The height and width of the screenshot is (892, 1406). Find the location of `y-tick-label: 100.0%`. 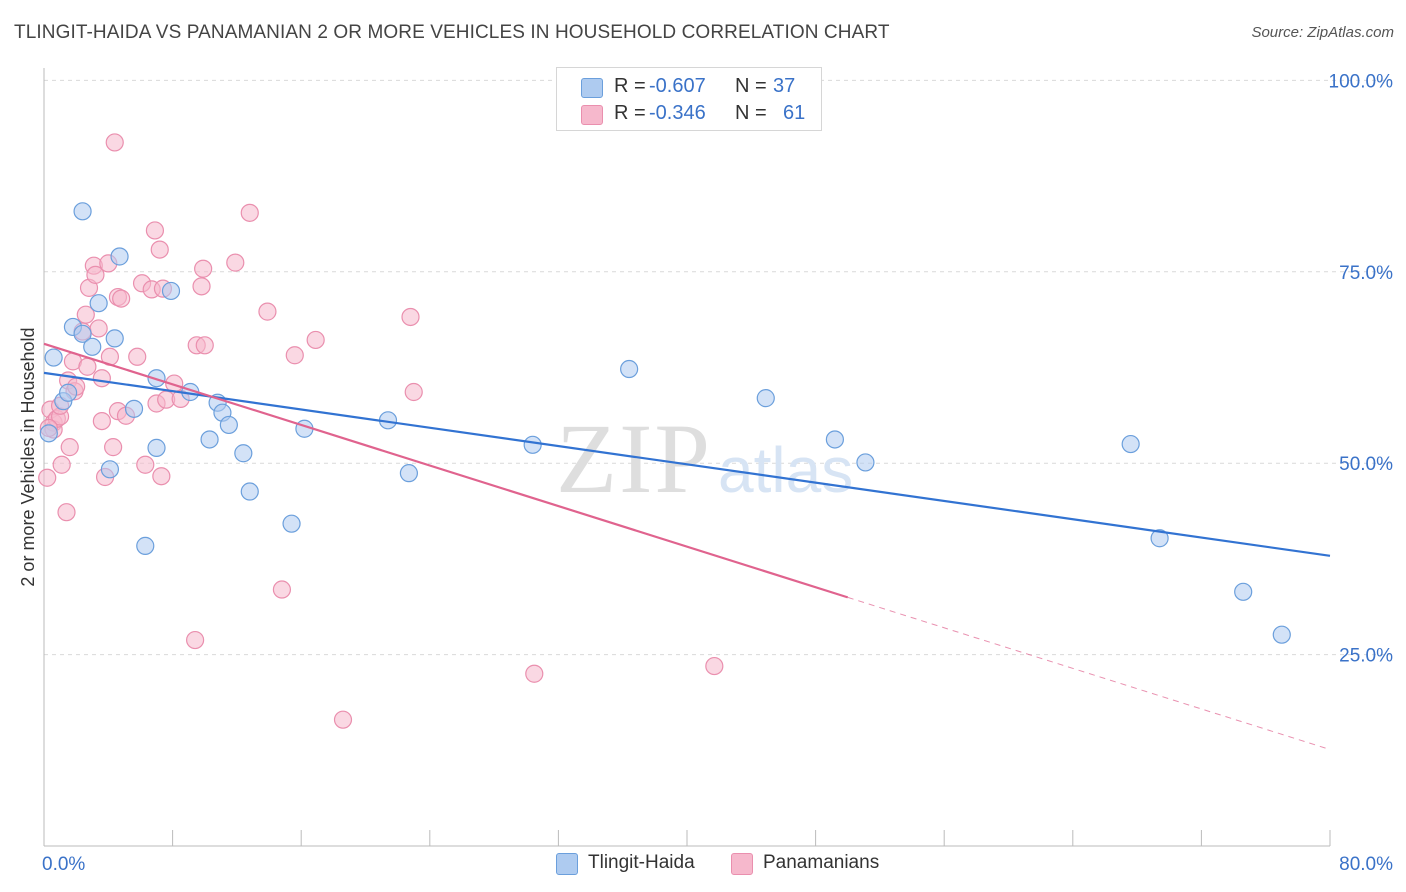

y-tick-label: 100.0% is located at coordinates (1361, 81).